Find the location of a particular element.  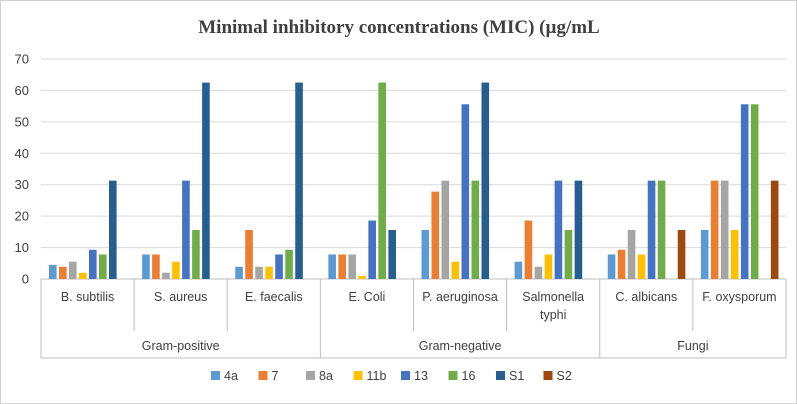

y-tick-label: 10 is located at coordinates (22, 247).